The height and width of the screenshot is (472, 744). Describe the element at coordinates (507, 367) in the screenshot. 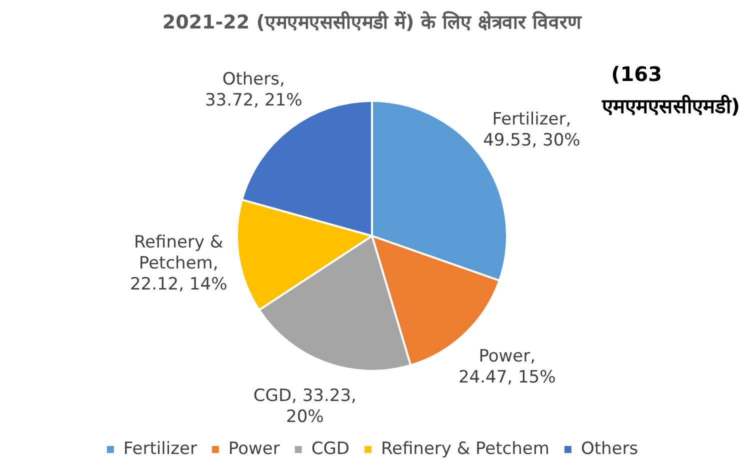

I see `data-label: Power, 24.47, 15%` at that location.